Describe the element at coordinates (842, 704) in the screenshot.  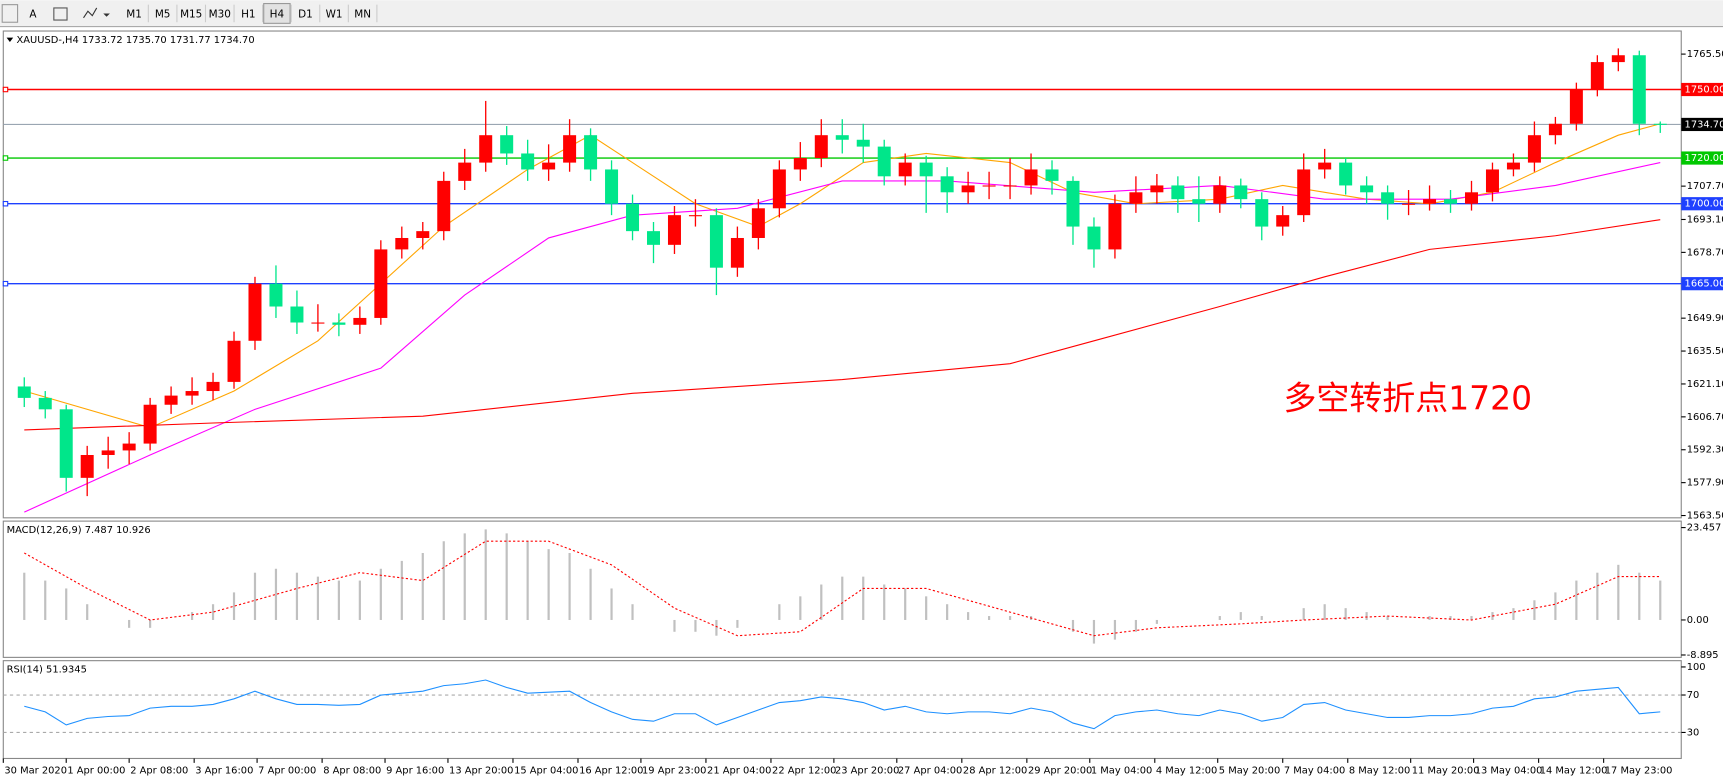
I see `rsi-line` at that location.